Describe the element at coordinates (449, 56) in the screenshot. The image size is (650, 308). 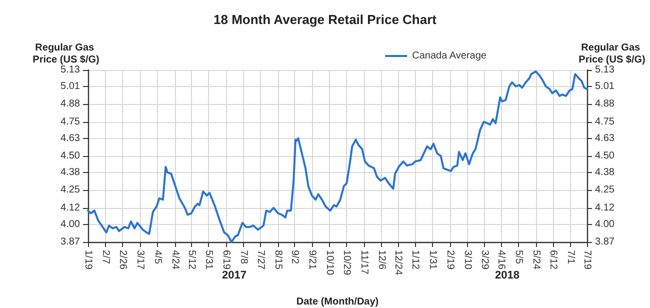
I see `legend-label: Canada Average` at that location.